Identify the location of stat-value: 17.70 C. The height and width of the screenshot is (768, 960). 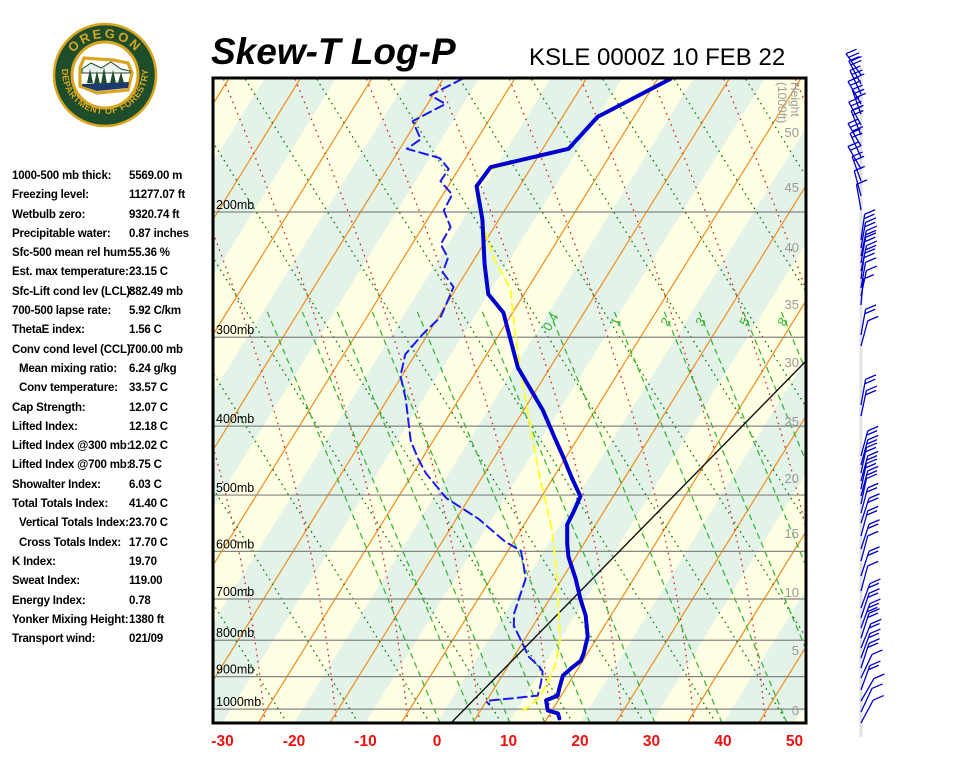
(148, 542).